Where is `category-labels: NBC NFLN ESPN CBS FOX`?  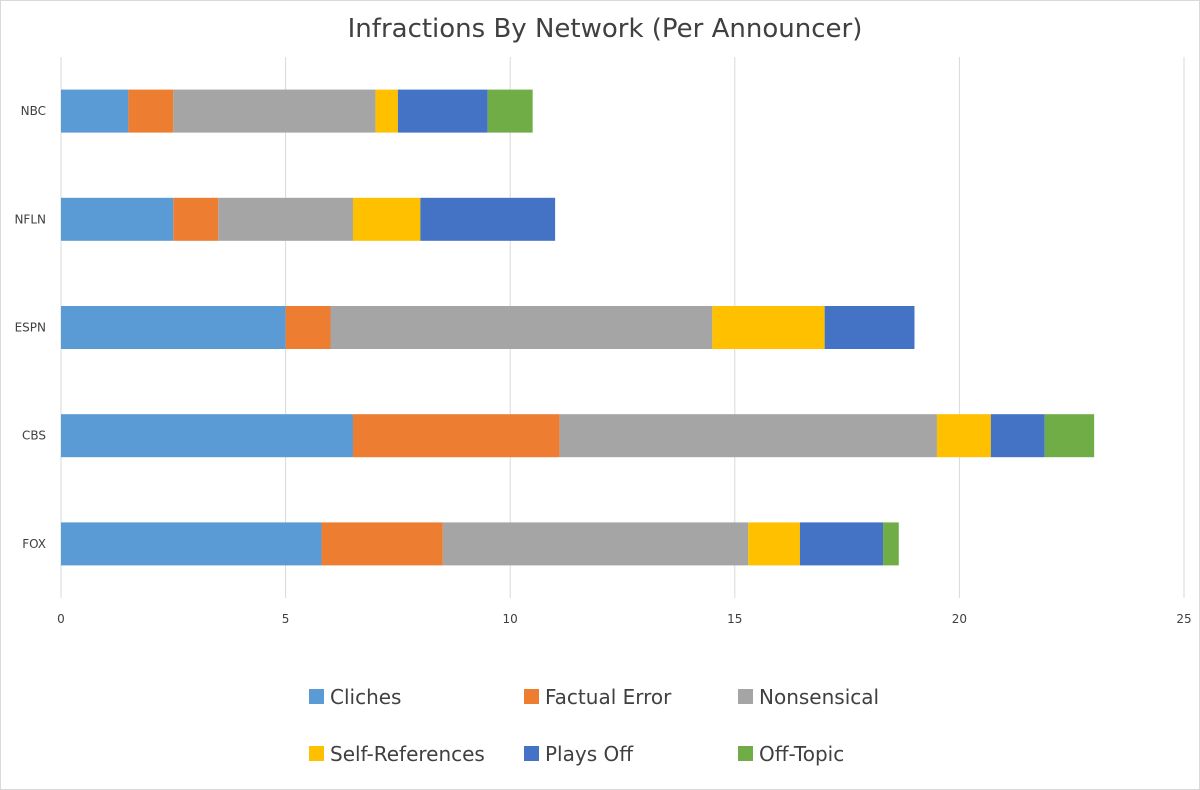 category-labels: NBC NFLN ESPN CBS FOX is located at coordinates (30, 327).